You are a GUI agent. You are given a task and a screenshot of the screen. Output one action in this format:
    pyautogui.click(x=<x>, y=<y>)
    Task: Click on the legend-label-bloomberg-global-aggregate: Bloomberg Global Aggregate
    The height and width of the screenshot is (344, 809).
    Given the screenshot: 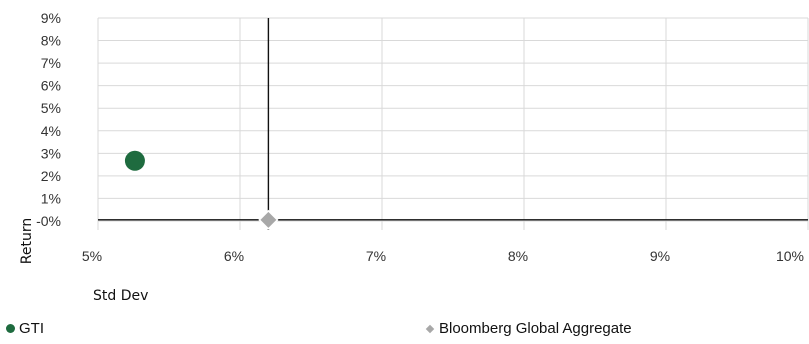 What is the action you would take?
    pyautogui.click(x=535, y=328)
    